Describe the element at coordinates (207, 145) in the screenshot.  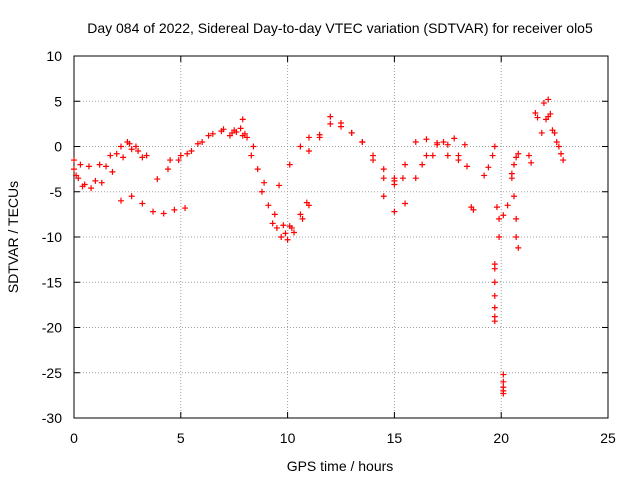
I see `series-arc-f` at that location.